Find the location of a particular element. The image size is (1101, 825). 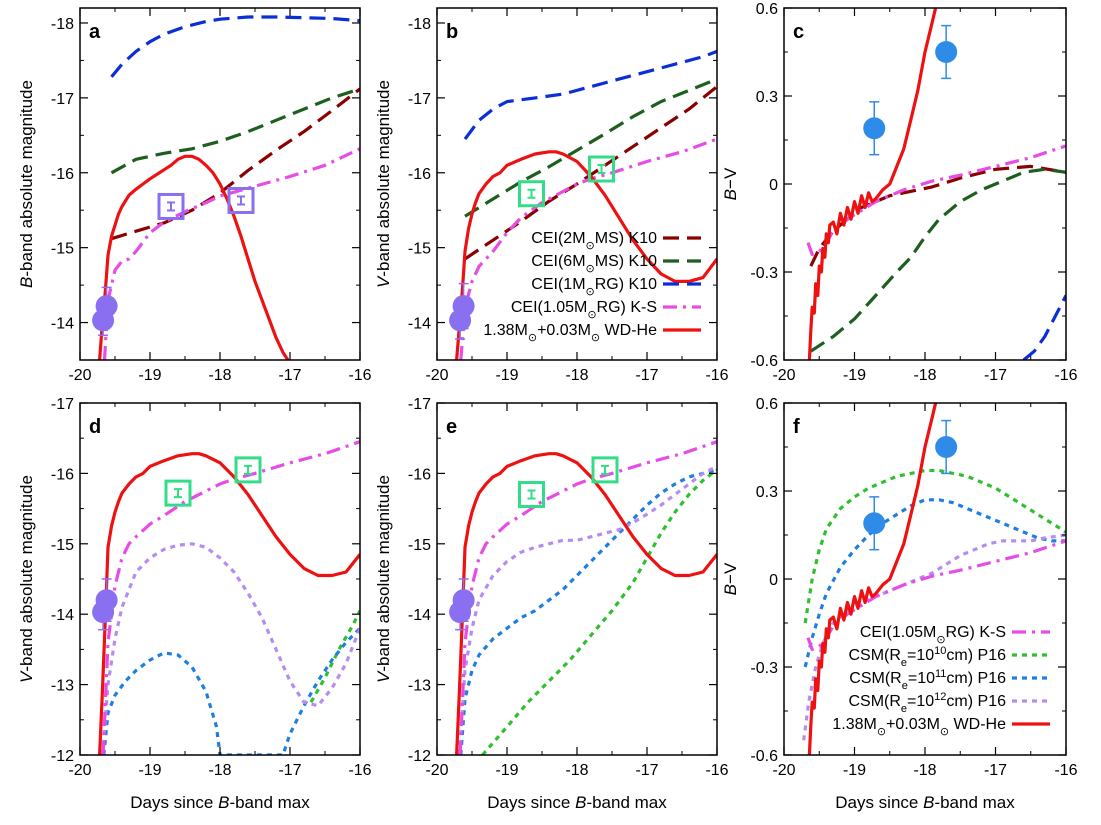

panel-letter: c is located at coordinates (798, 32).